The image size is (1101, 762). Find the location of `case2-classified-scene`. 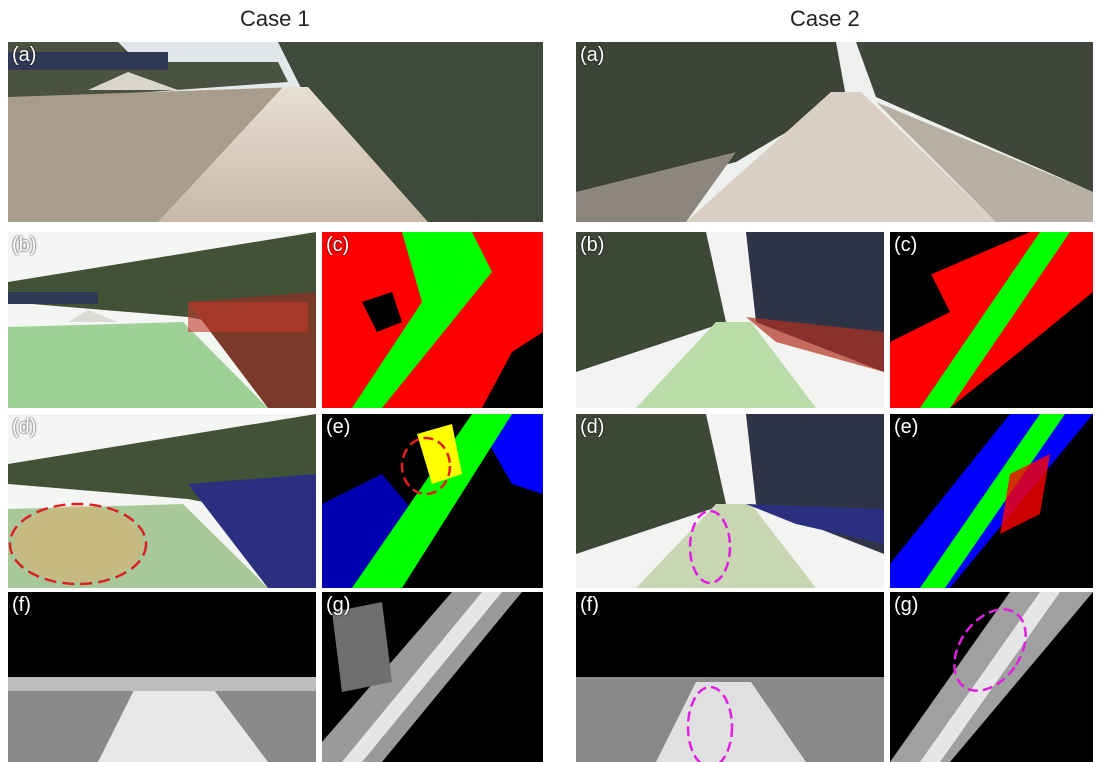

case2-classified-scene is located at coordinates (730, 501).